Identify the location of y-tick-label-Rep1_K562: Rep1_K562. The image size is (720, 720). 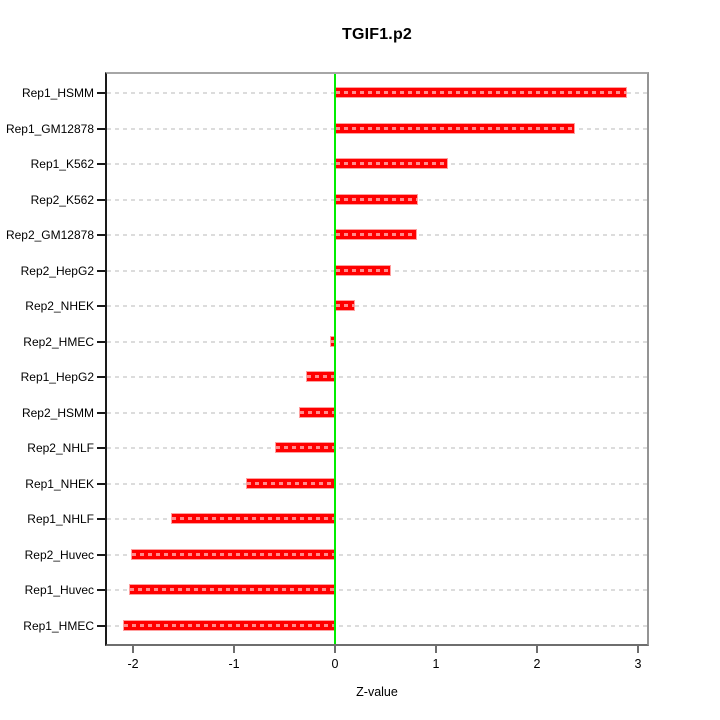
(62, 164).